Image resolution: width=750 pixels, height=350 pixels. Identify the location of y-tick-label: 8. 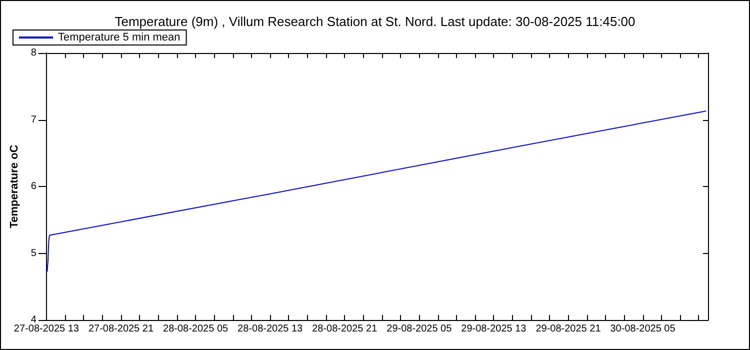
(33, 53).